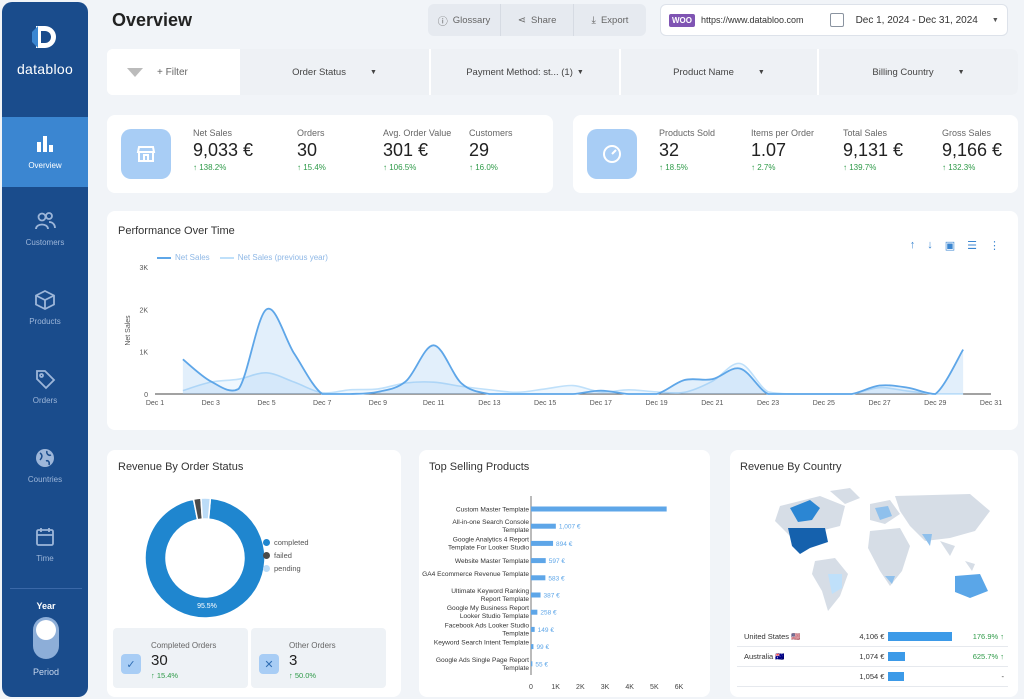  Describe the element at coordinates (45, 300) in the screenshot. I see `box-icon` at that location.